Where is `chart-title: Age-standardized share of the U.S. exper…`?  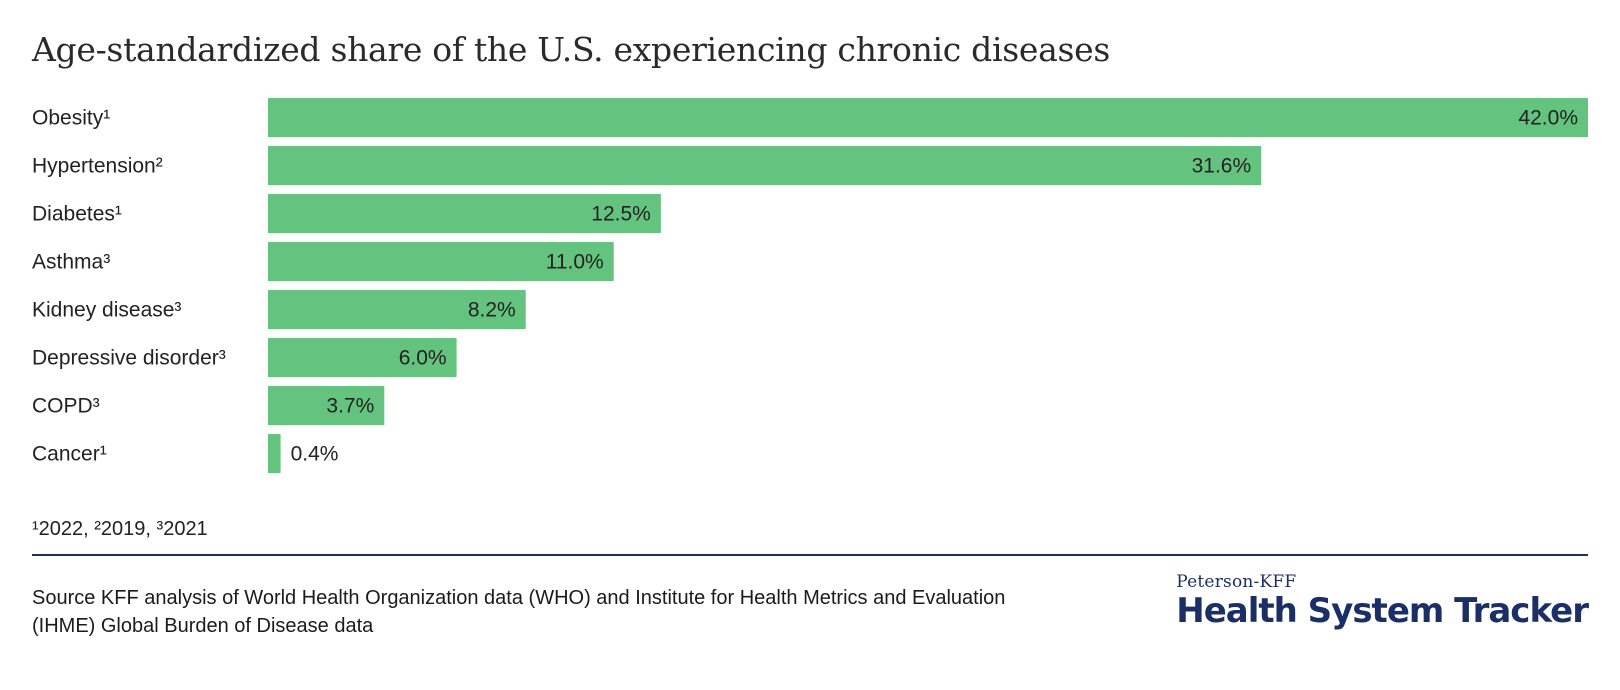
chart-title: Age-standardized share of the U.S. exper… is located at coordinates (571, 49).